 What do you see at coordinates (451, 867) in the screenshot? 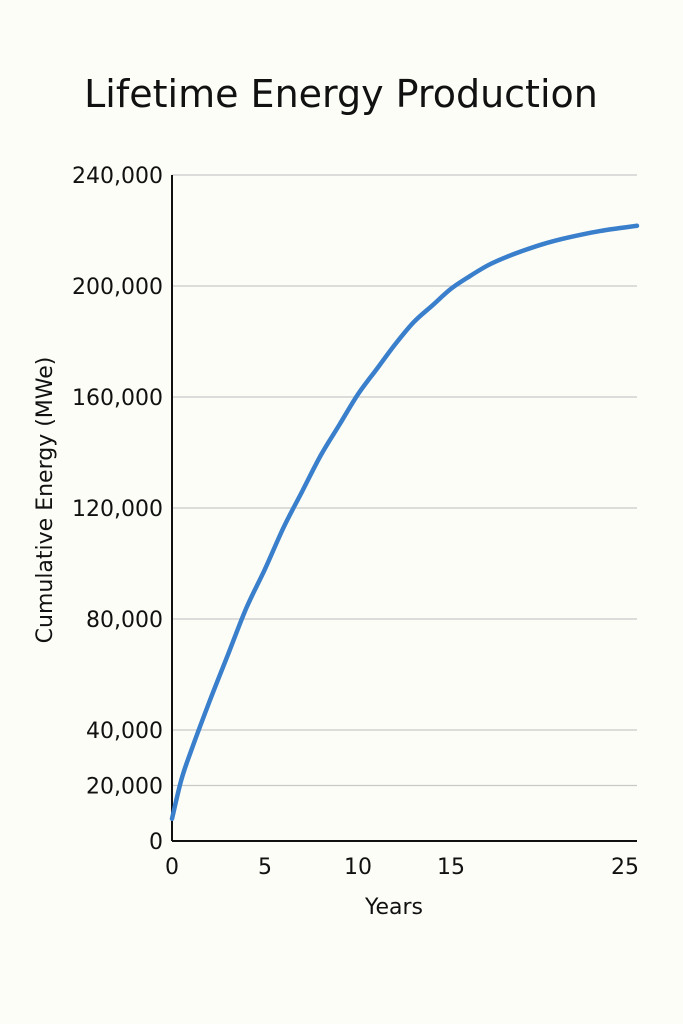
I see `x-tick-label: 15` at bounding box center [451, 867].